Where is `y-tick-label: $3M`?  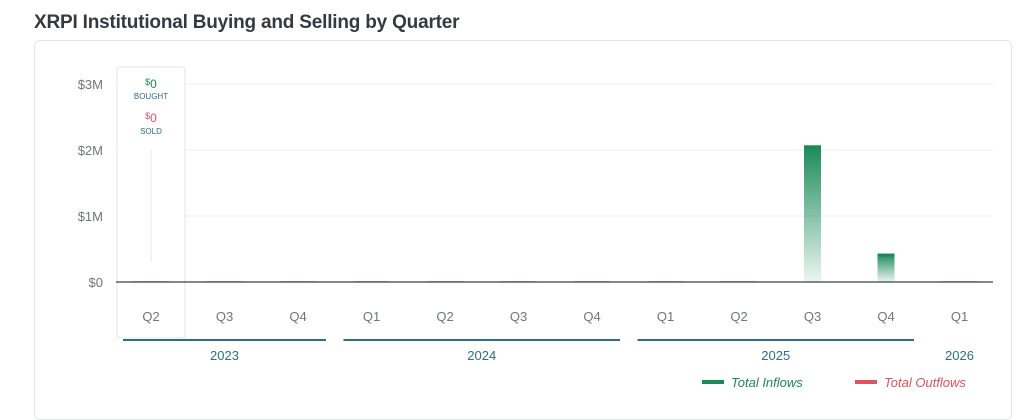 y-tick-label: $3M is located at coordinates (90, 84).